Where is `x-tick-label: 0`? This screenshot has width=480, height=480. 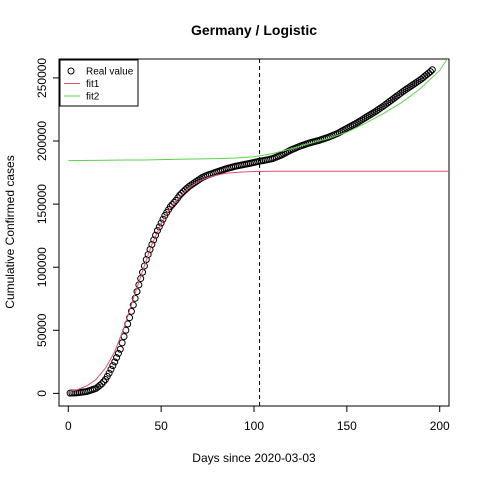
x-tick-label: 0 is located at coordinates (68, 426).